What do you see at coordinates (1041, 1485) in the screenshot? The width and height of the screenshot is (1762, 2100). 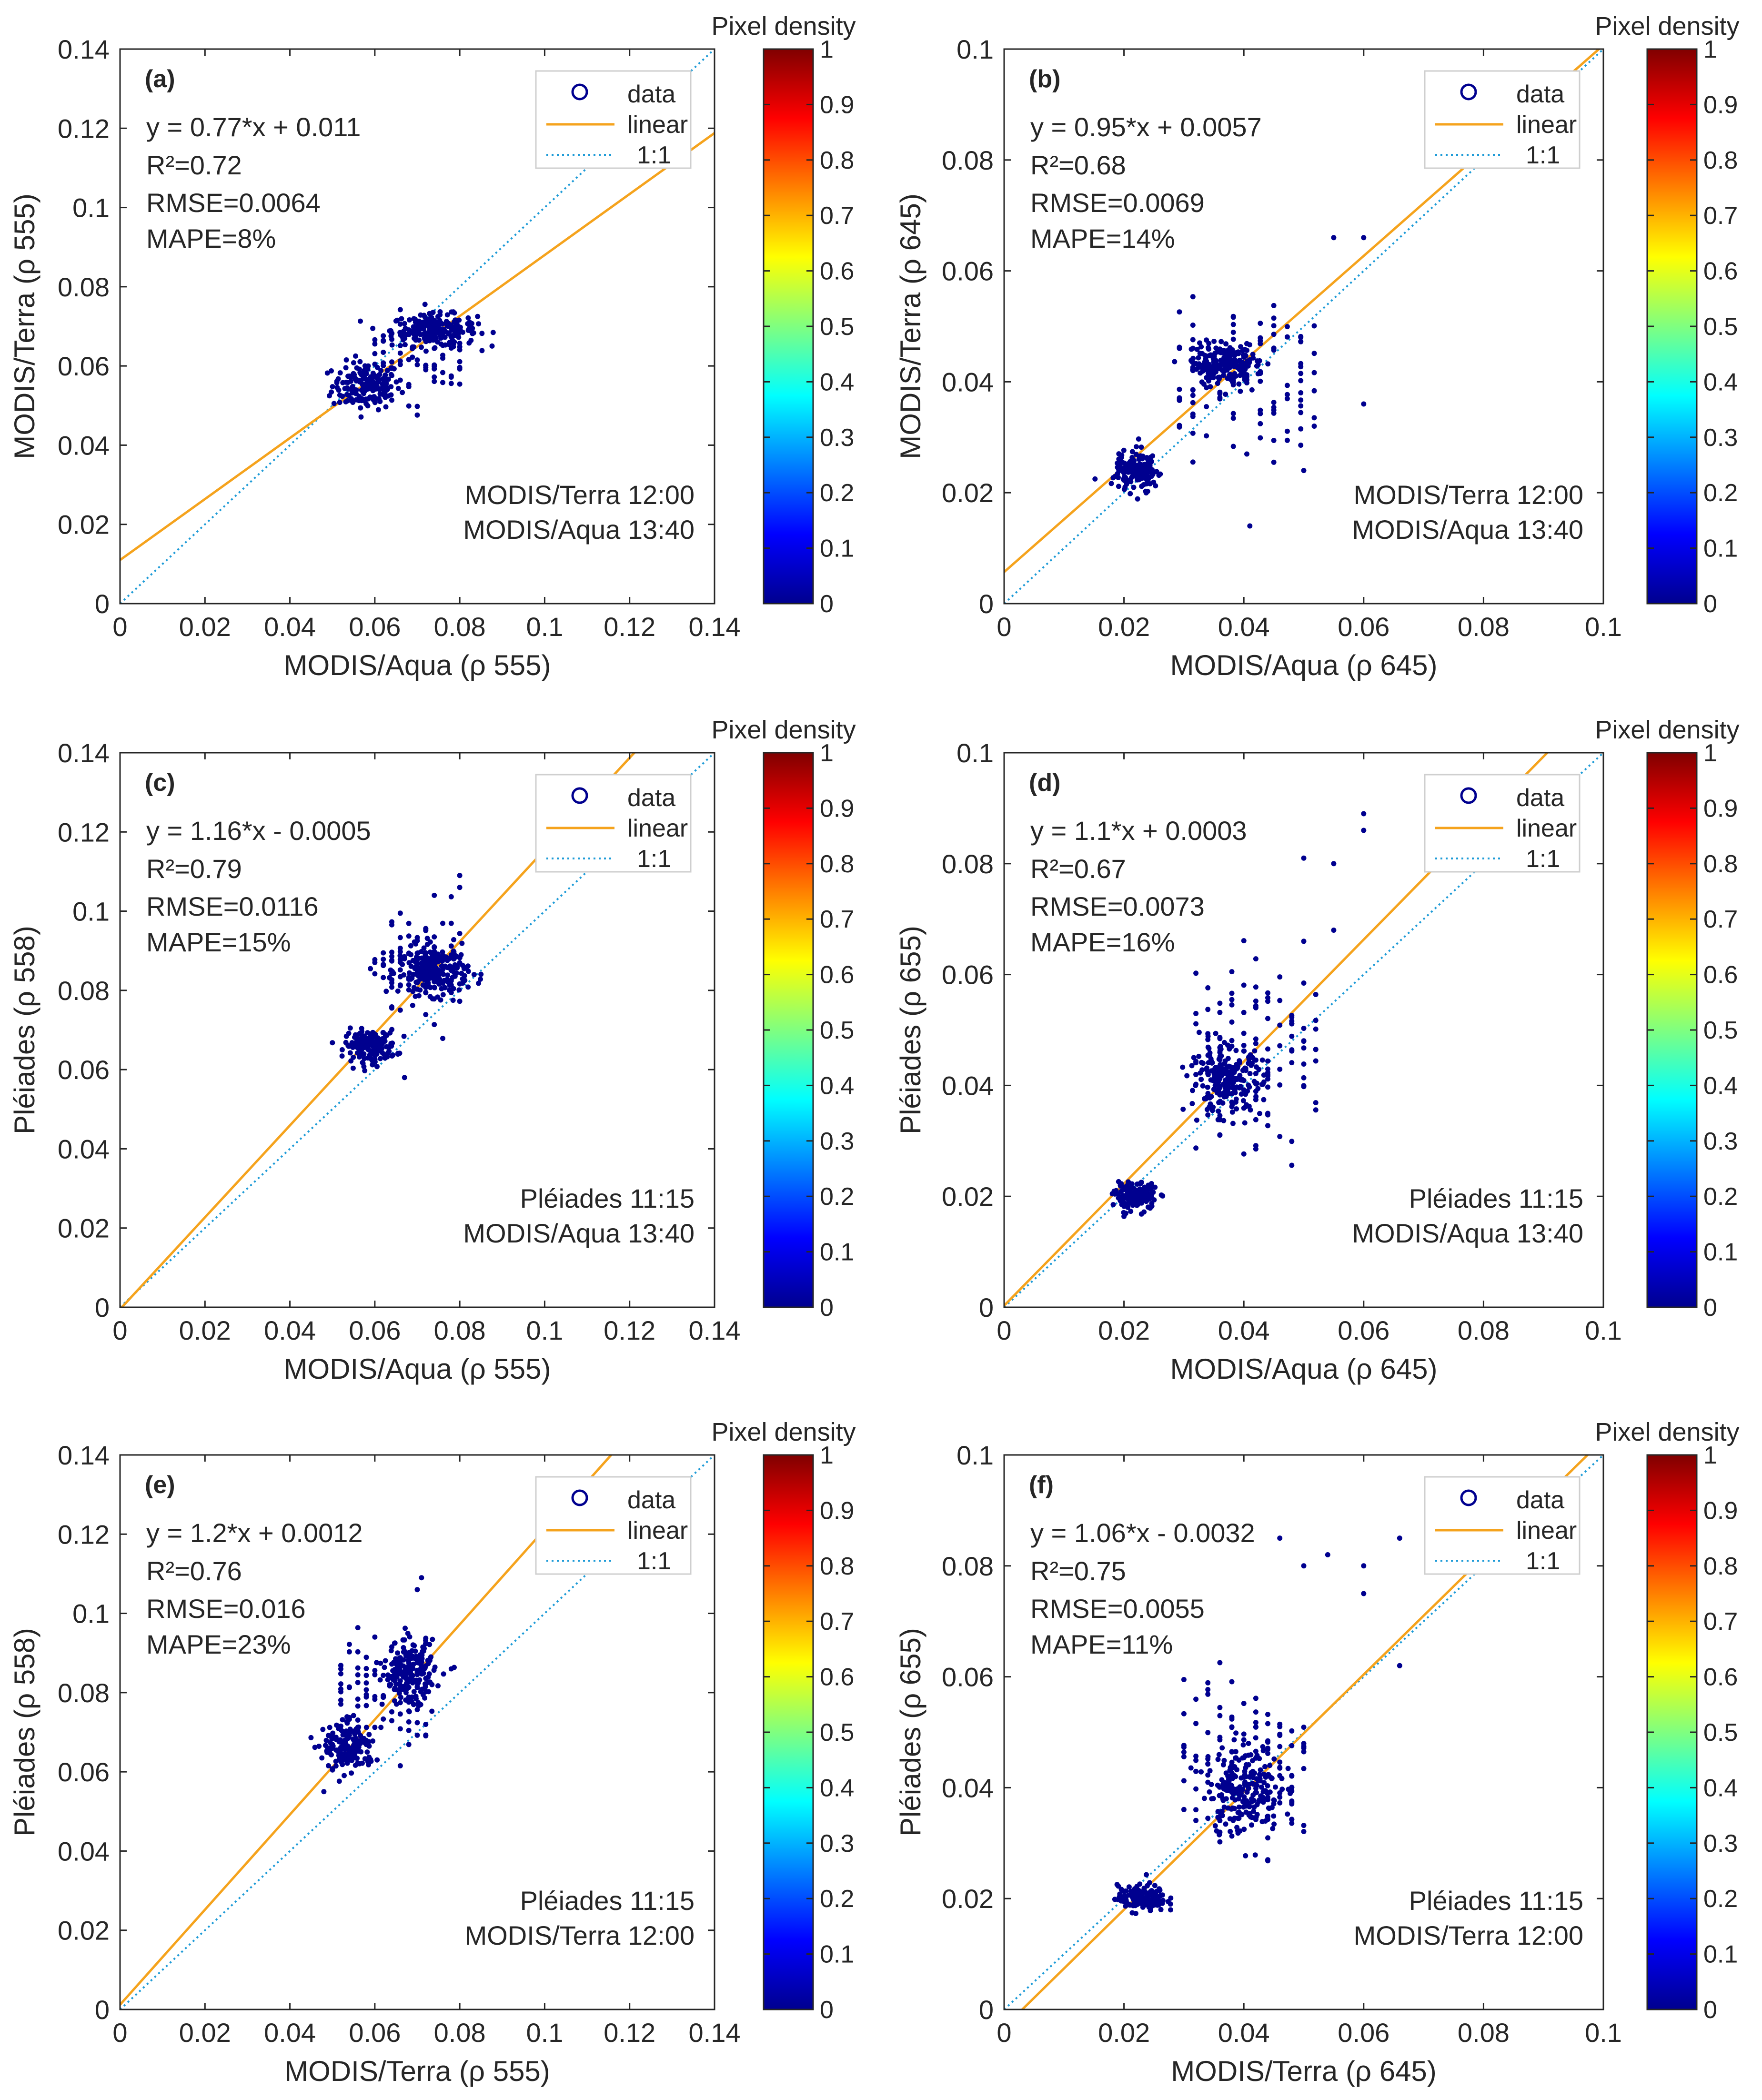 I see `panel-label: (f)` at bounding box center [1041, 1485].